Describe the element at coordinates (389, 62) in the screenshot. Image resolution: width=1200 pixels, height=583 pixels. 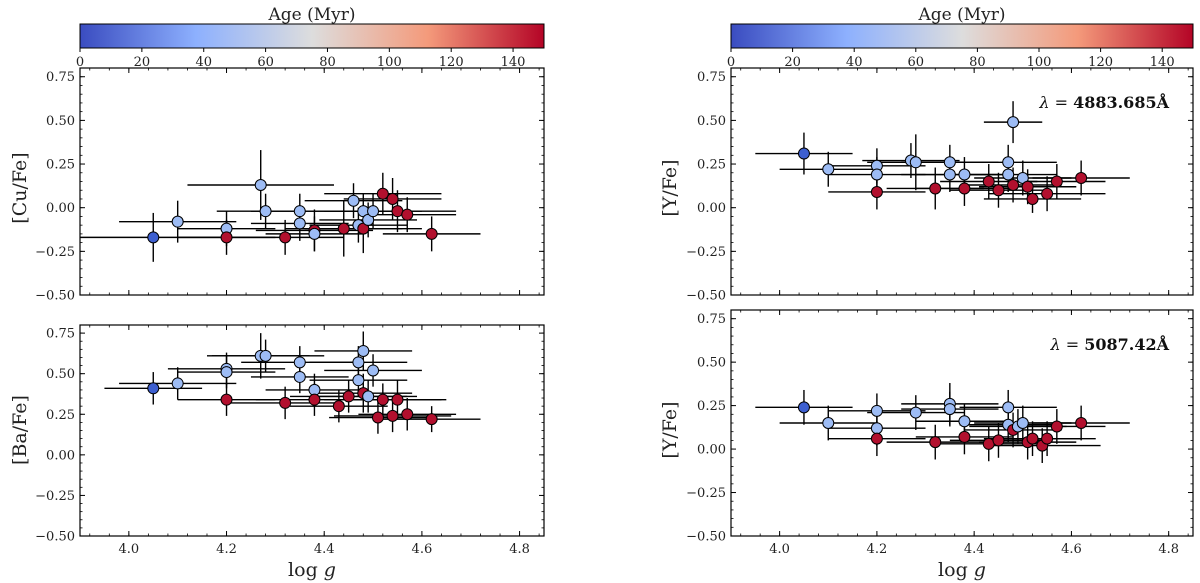
I see `colorbar-tick-label: 100` at that location.